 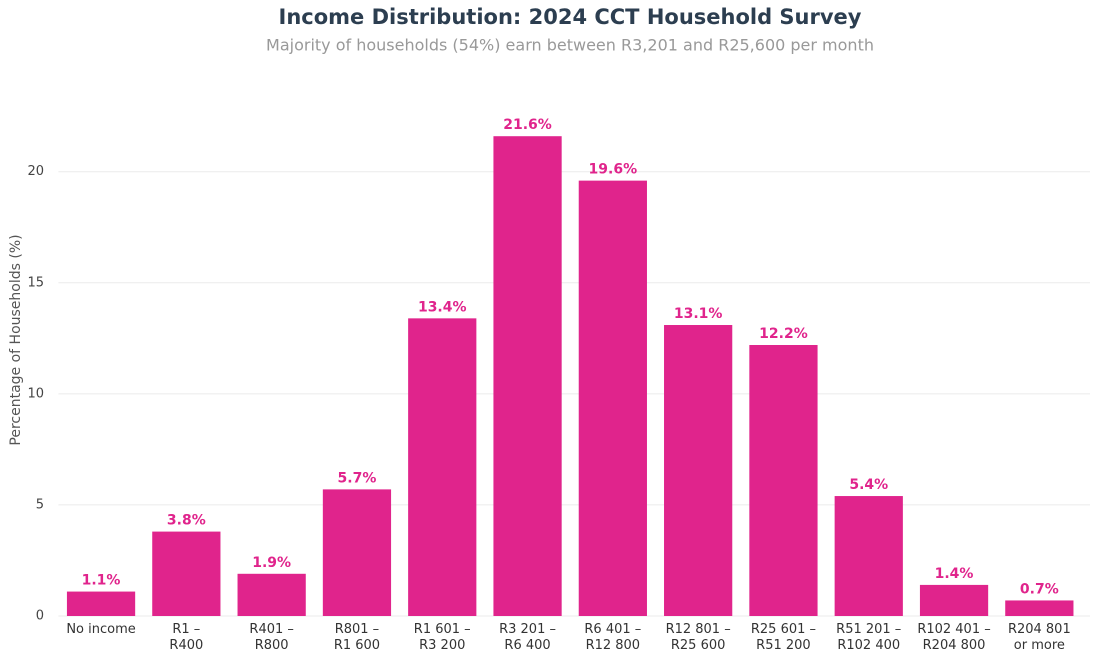 I want to click on y-tick-label: 0, so click(x=40, y=616).